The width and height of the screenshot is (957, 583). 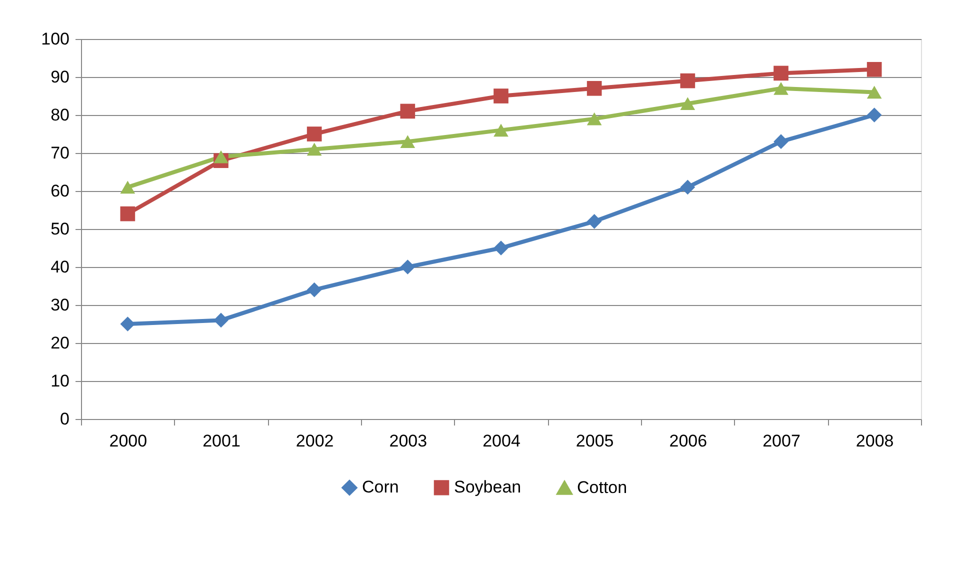 I want to click on y-tick-label: 100, so click(x=55, y=39).